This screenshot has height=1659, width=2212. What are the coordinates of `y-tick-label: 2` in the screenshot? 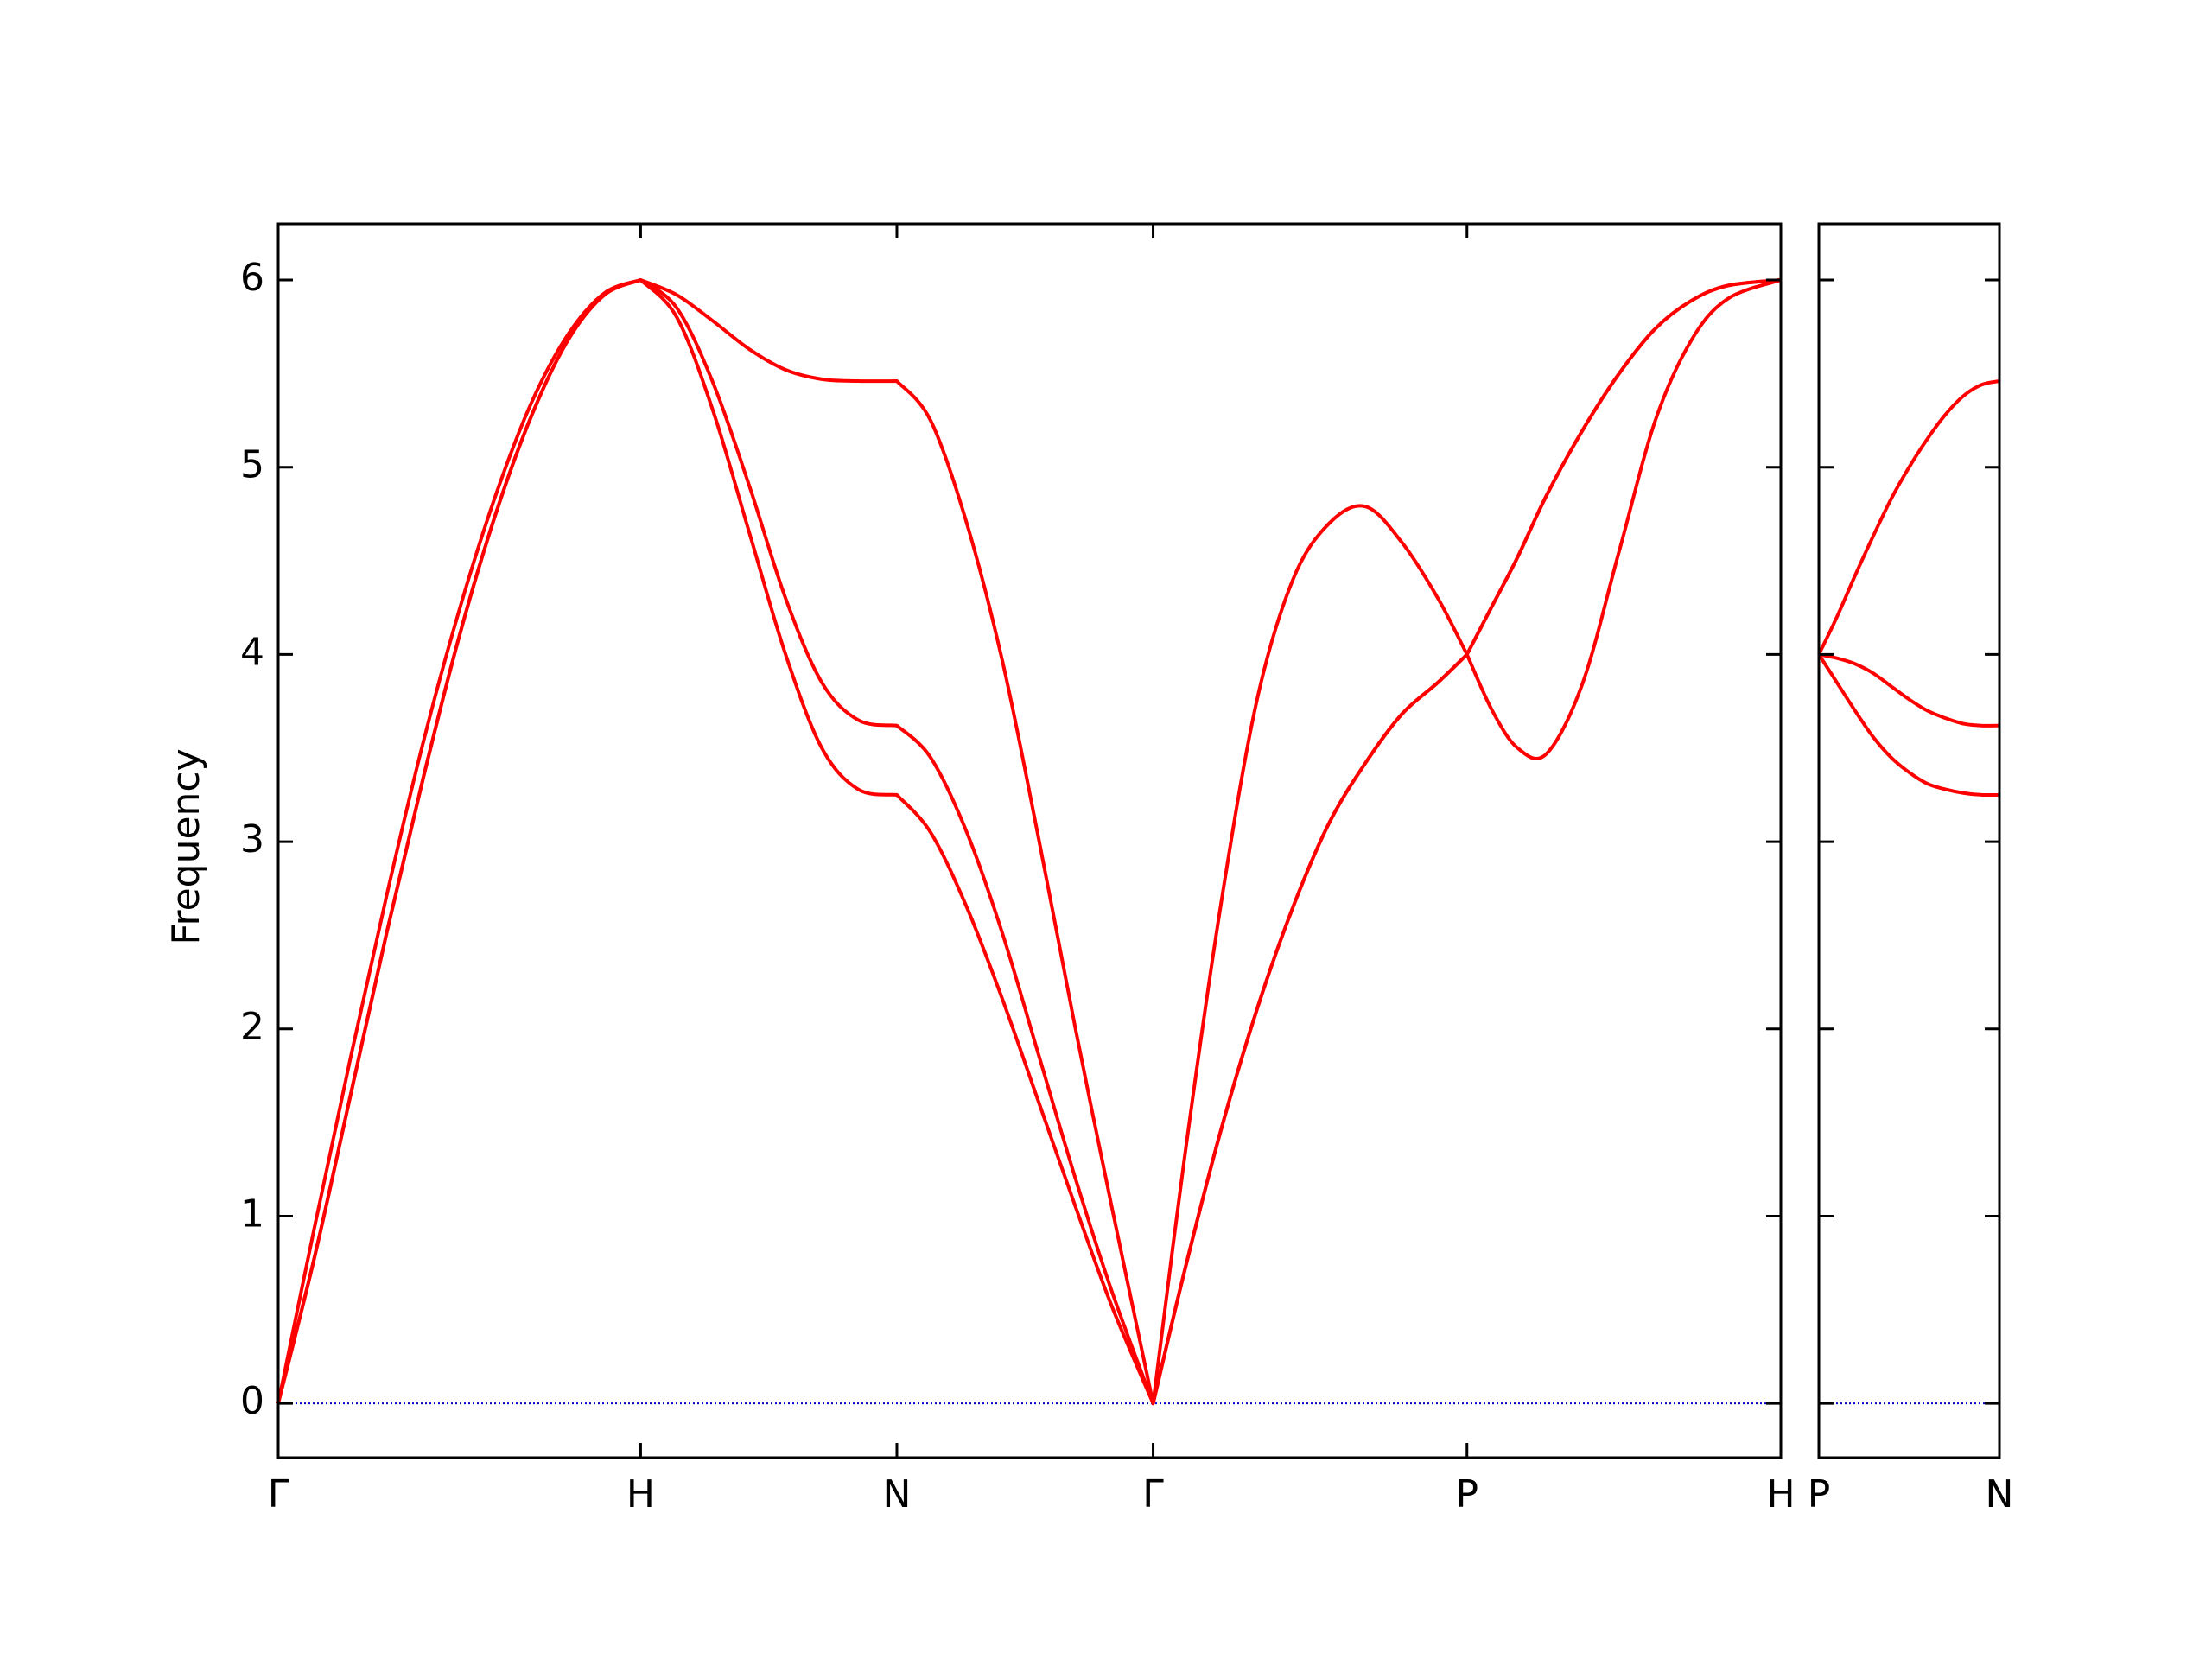 It's located at (252, 1027).